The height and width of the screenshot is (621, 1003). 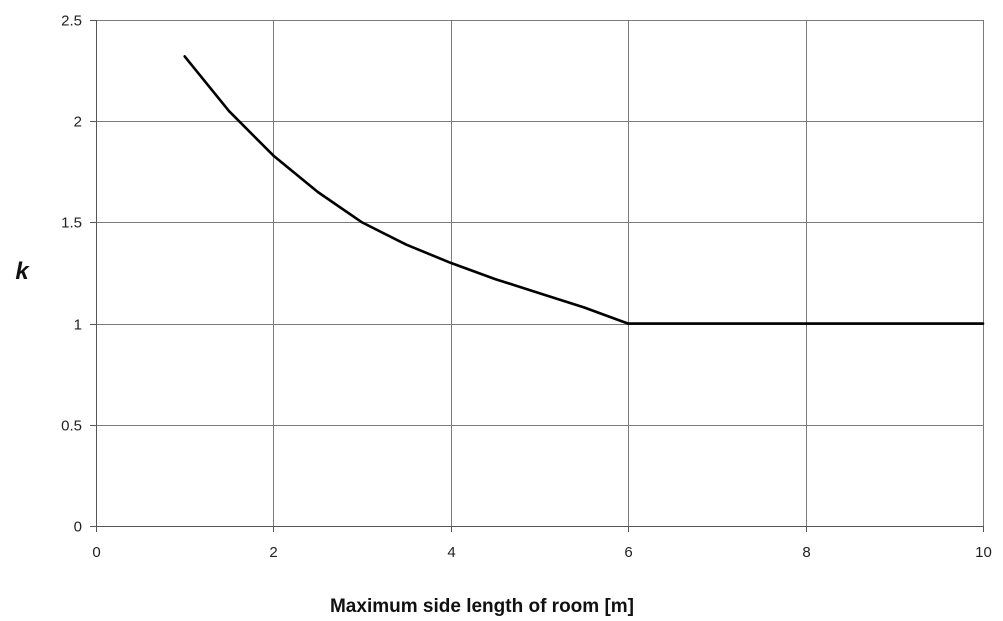 What do you see at coordinates (273, 552) in the screenshot?
I see `x-tick-label: 2` at bounding box center [273, 552].